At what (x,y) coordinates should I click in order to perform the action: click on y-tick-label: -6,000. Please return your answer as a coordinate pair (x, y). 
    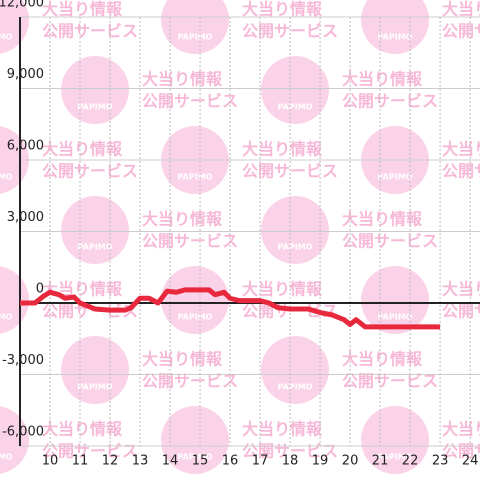
    Looking at the image, I should click on (23, 432).